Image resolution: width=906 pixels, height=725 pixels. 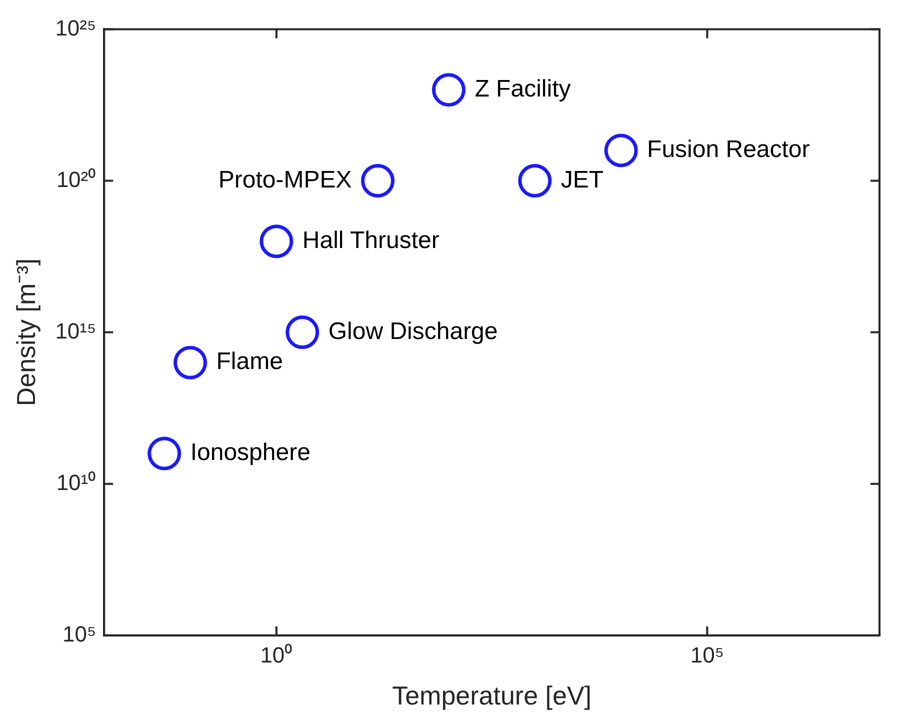 I want to click on annotation: JET, so click(x=582, y=180).